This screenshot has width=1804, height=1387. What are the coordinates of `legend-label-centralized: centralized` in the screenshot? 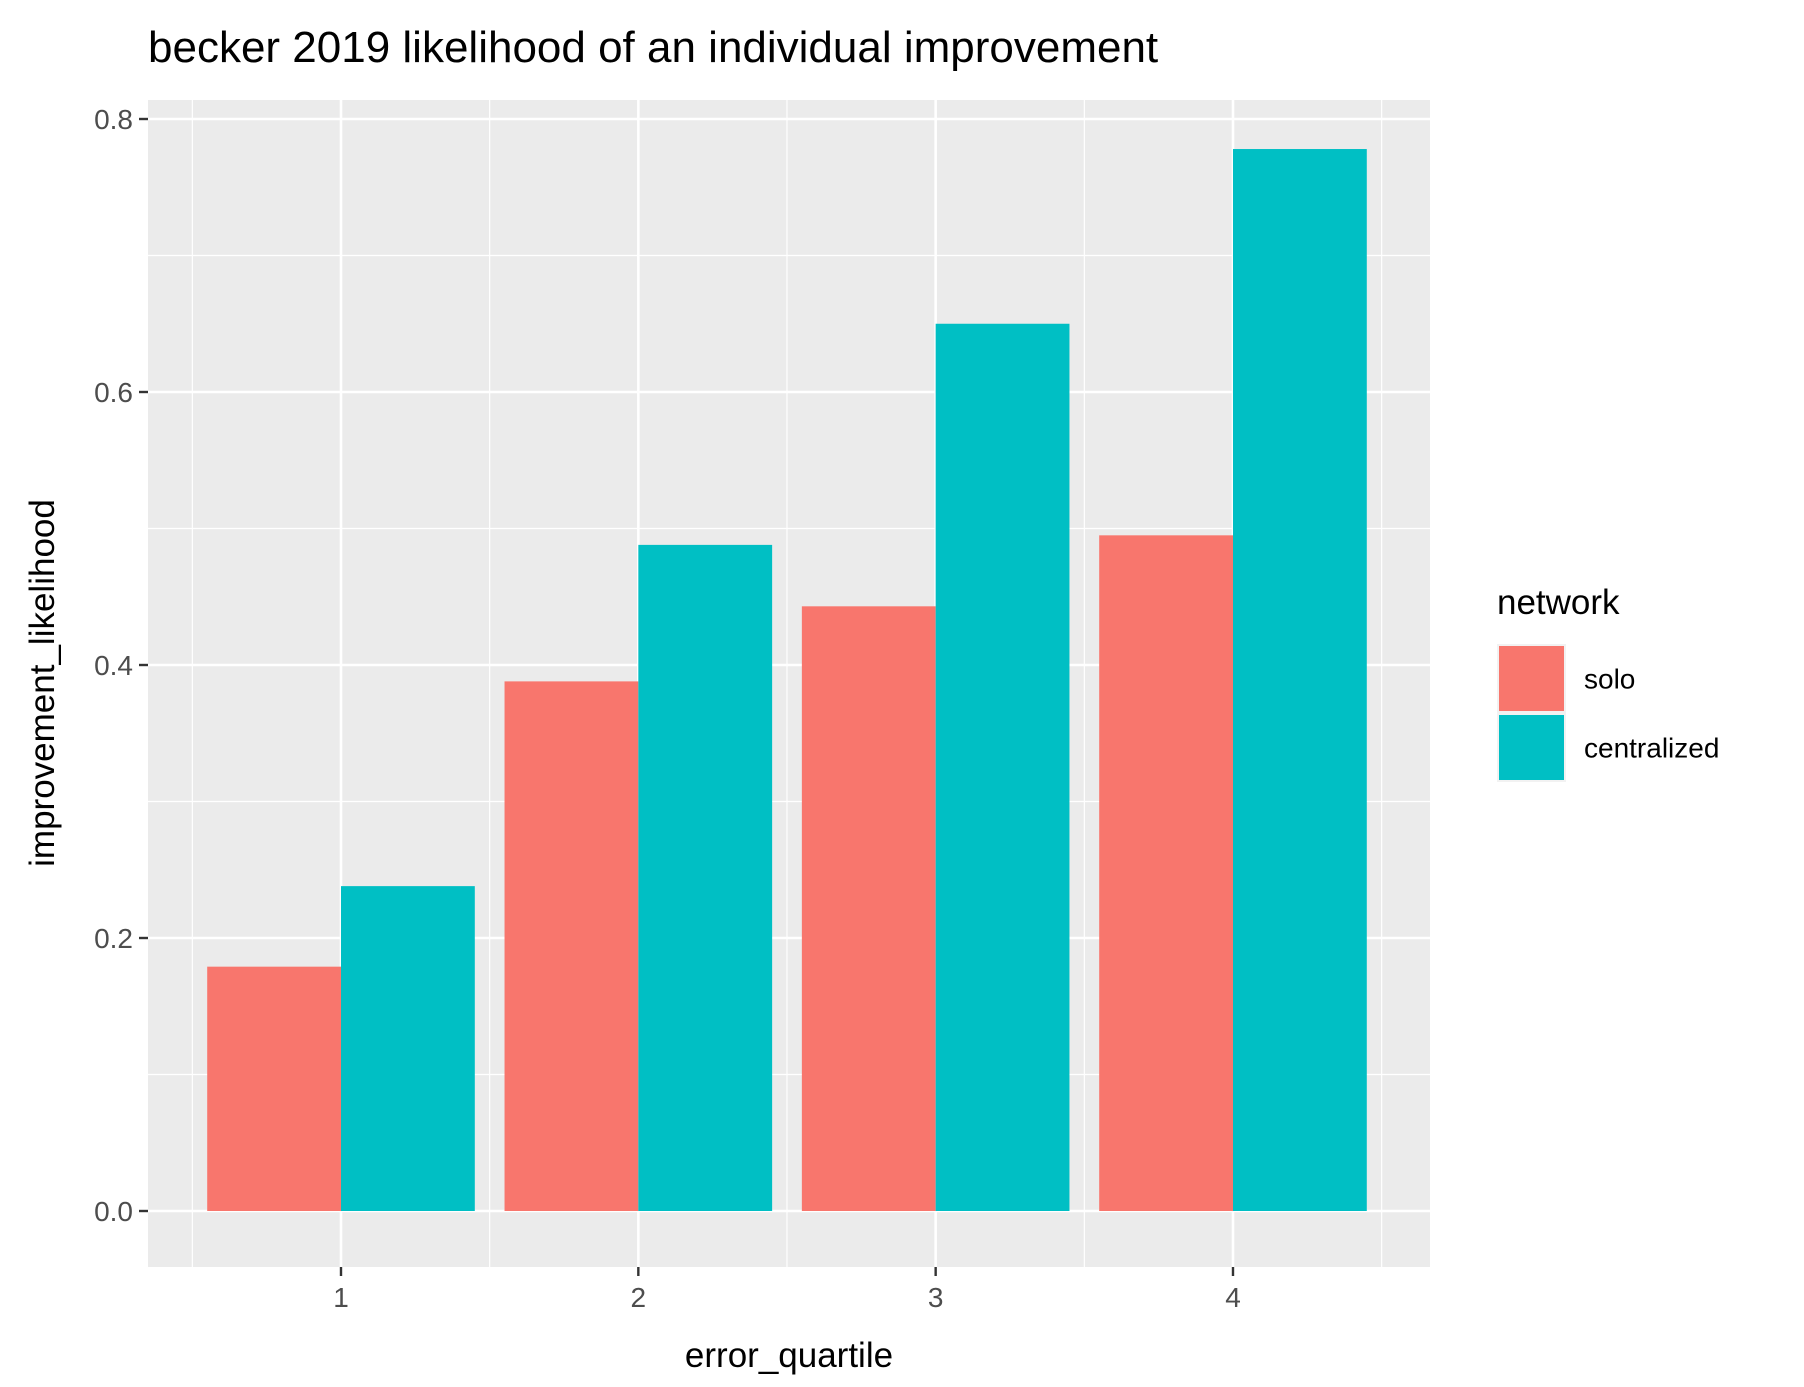 It's located at (1651, 748).